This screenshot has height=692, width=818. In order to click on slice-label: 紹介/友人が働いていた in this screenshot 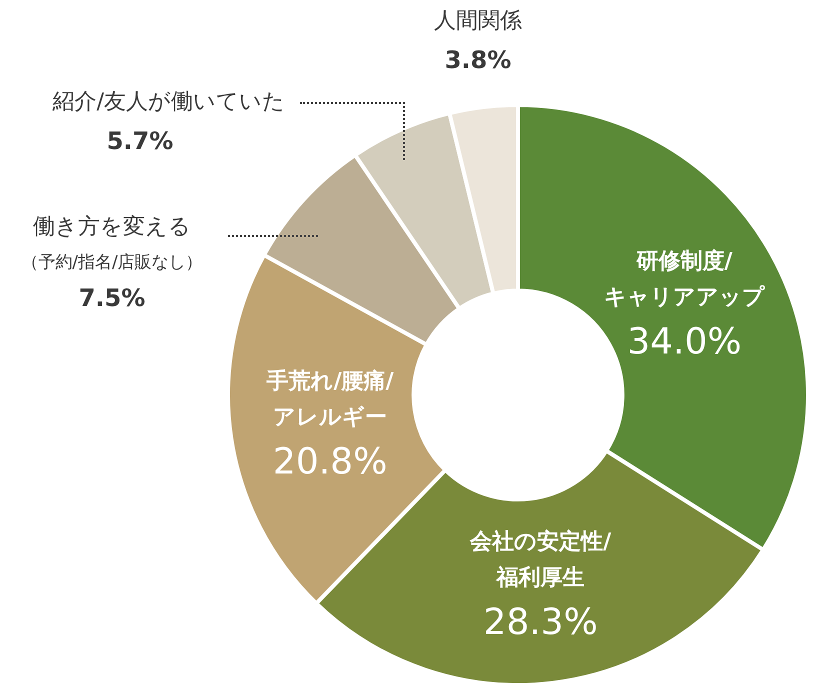, I will do `click(168, 102)`.